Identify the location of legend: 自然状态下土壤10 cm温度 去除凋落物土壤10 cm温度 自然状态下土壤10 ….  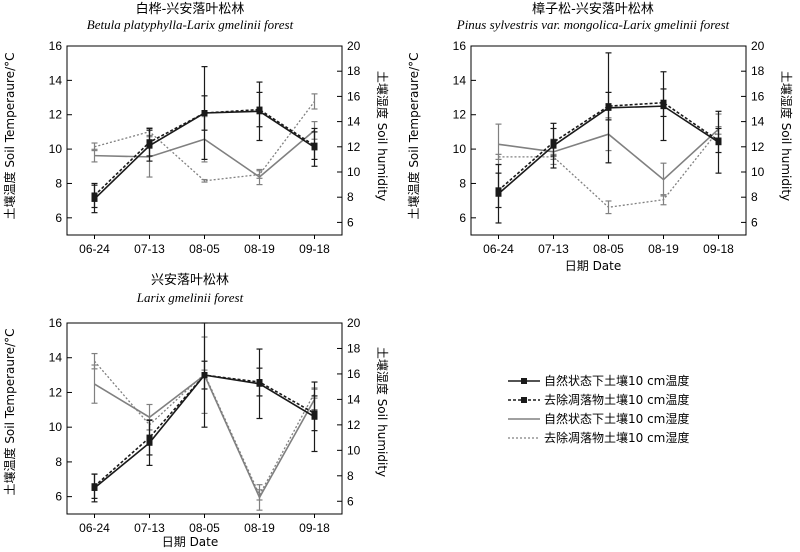
(598, 409).